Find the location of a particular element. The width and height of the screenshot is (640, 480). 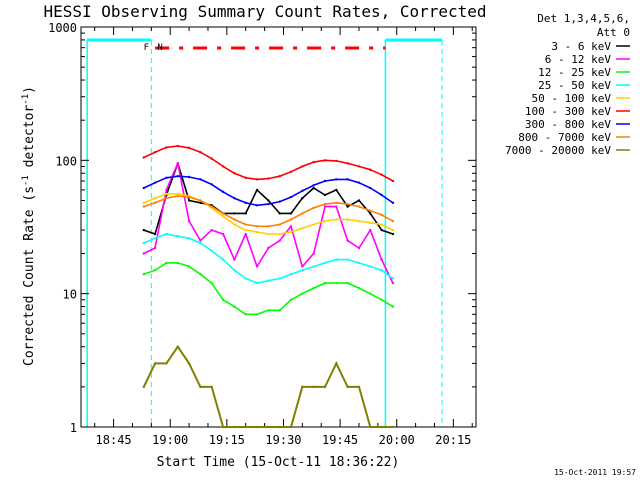

y-axis-label: Corrected Count Rate (s-1 detector-1) is located at coordinates (29, 226).